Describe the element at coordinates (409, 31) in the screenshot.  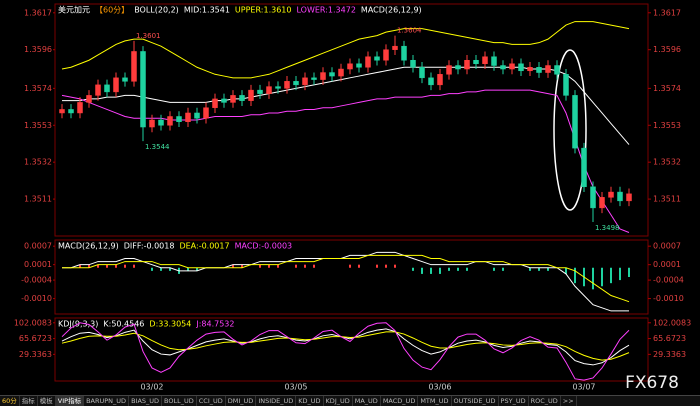
I see `extreme-label: 1.3604` at that location.